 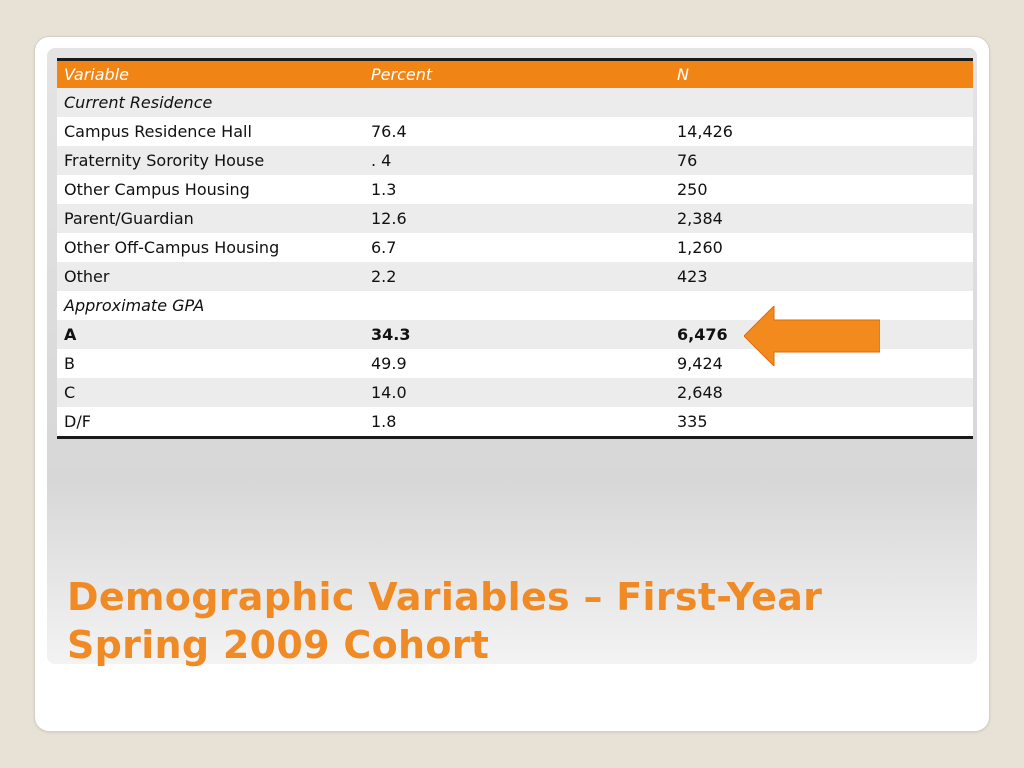 What do you see at coordinates (515, 276) in the screenshot?
I see `table-row: Other 2.2 423` at bounding box center [515, 276].